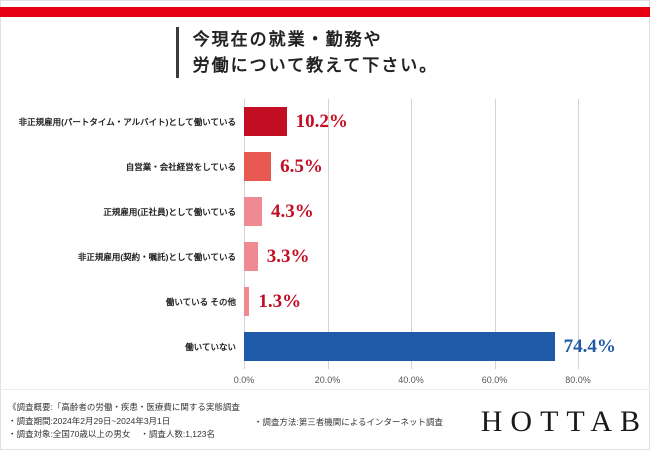 This screenshot has width=650, height=450. Describe the element at coordinates (301, 166) in the screenshot. I see `value-label: 6.5%` at that location.